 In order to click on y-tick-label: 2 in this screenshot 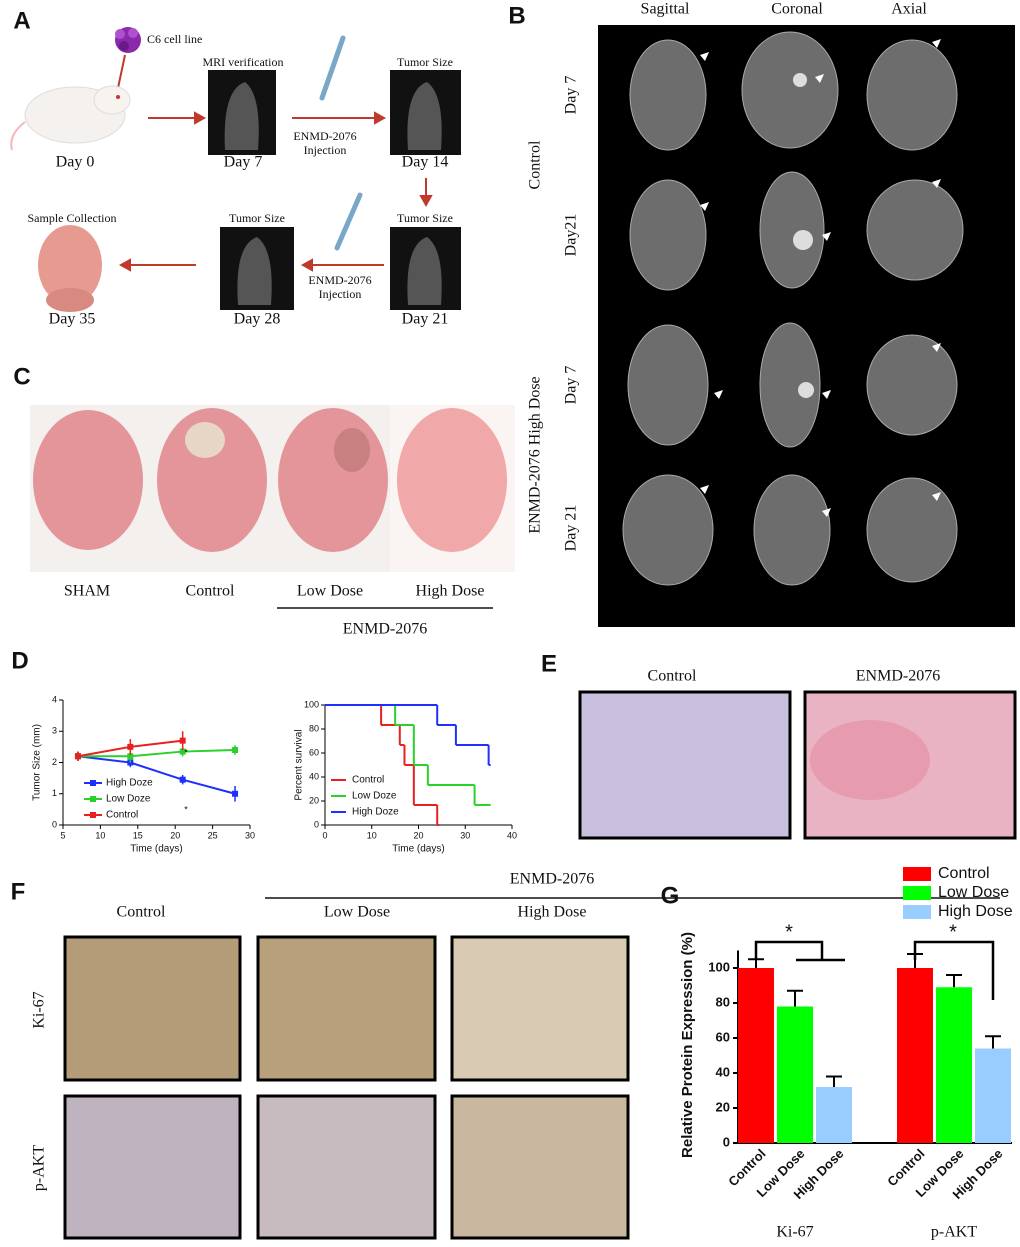, I will do `click(54, 762)`.